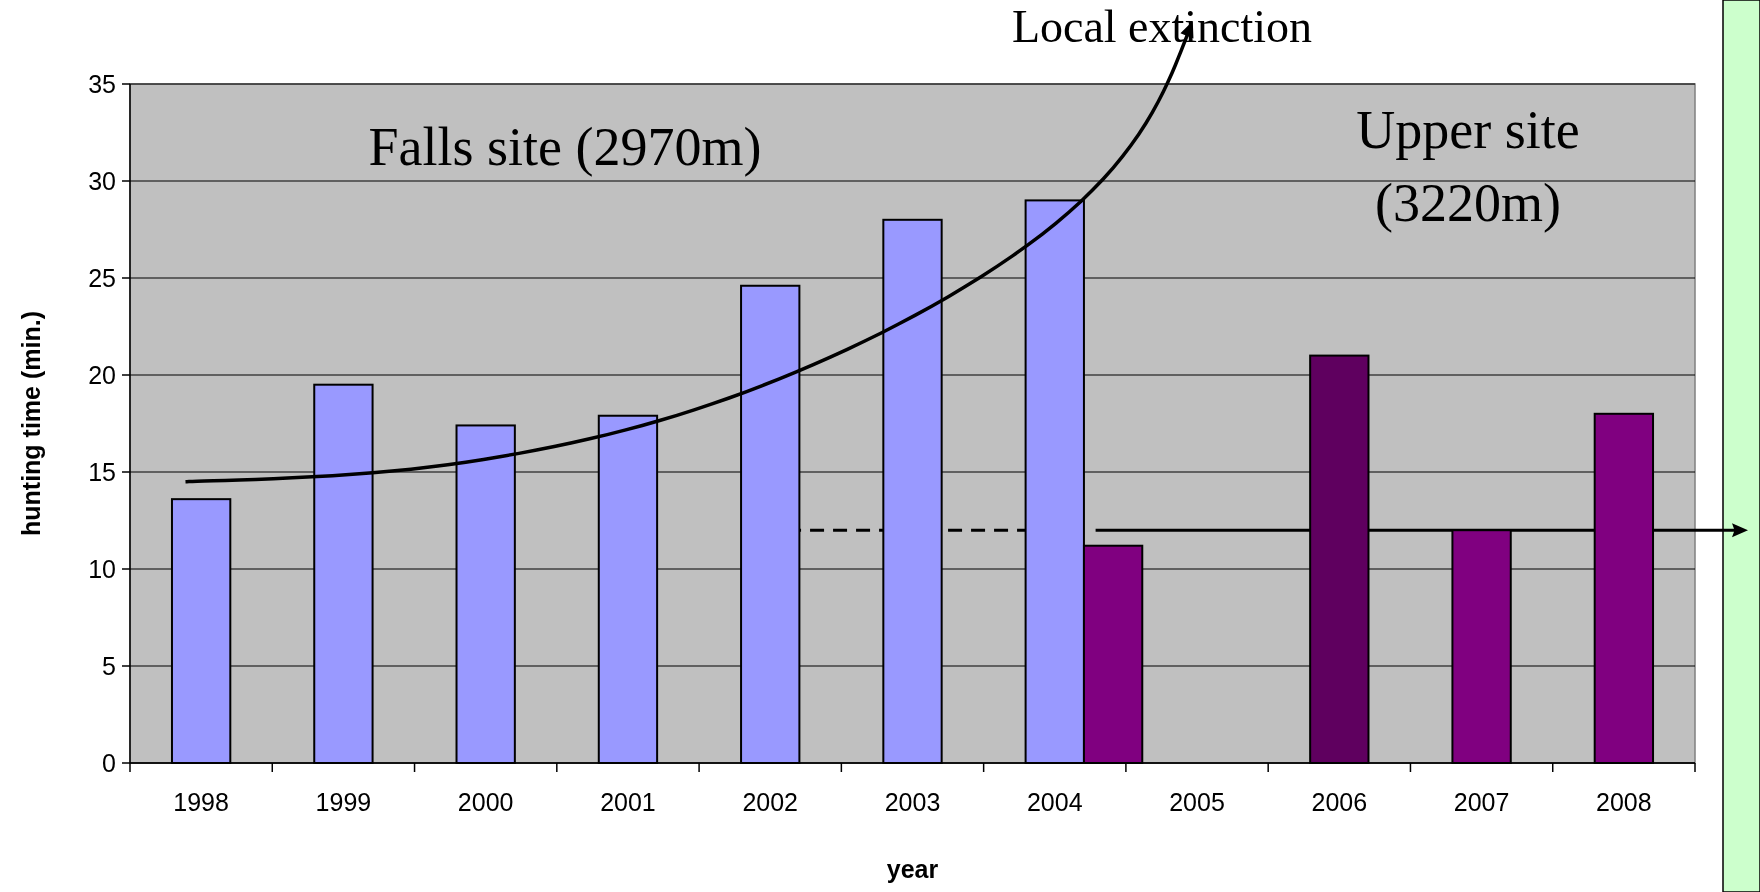  I want to click on x-tick-label: 2007, so click(1481, 802).